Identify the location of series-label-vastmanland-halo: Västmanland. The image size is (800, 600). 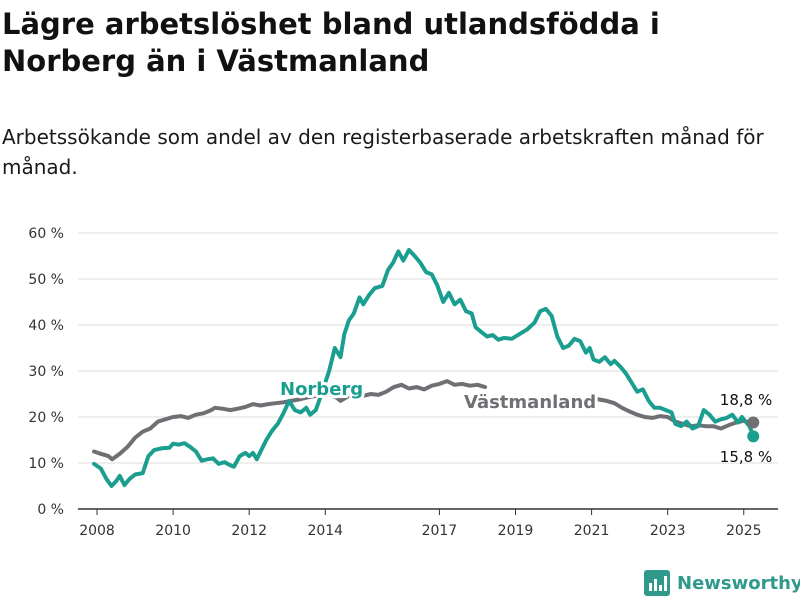
(530, 402).